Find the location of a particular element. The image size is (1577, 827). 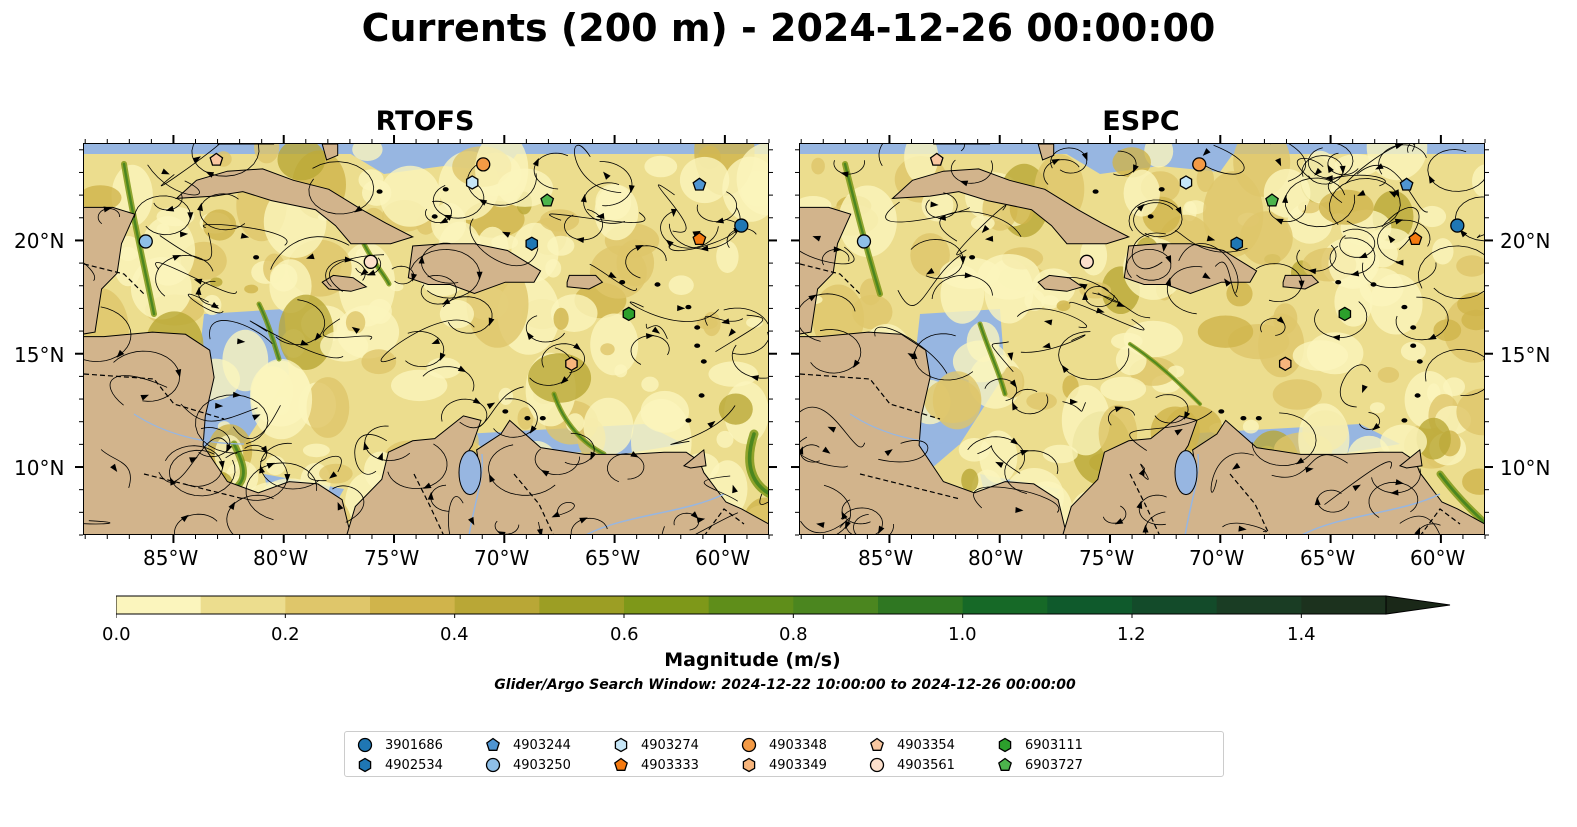

lon-label-rtofs-80w: 80°W is located at coordinates (281, 558).